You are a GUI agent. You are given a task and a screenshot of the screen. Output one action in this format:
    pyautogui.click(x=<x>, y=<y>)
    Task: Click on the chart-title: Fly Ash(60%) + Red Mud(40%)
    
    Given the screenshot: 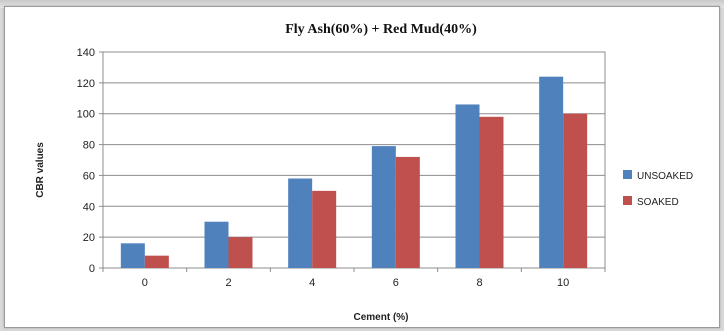 What is the action you would take?
    pyautogui.click(x=381, y=29)
    